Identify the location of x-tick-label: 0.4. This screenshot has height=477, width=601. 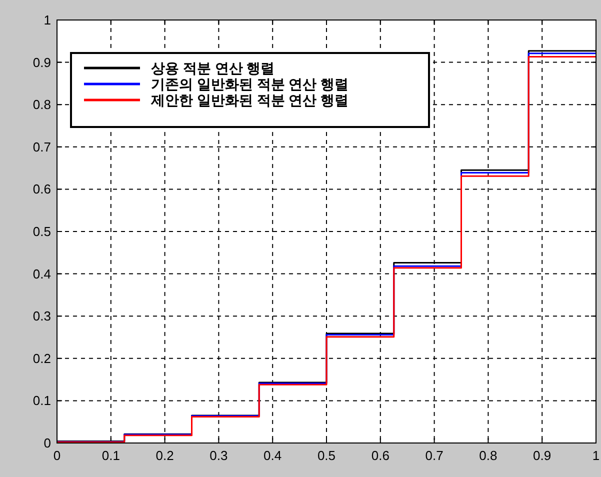
(273, 455).